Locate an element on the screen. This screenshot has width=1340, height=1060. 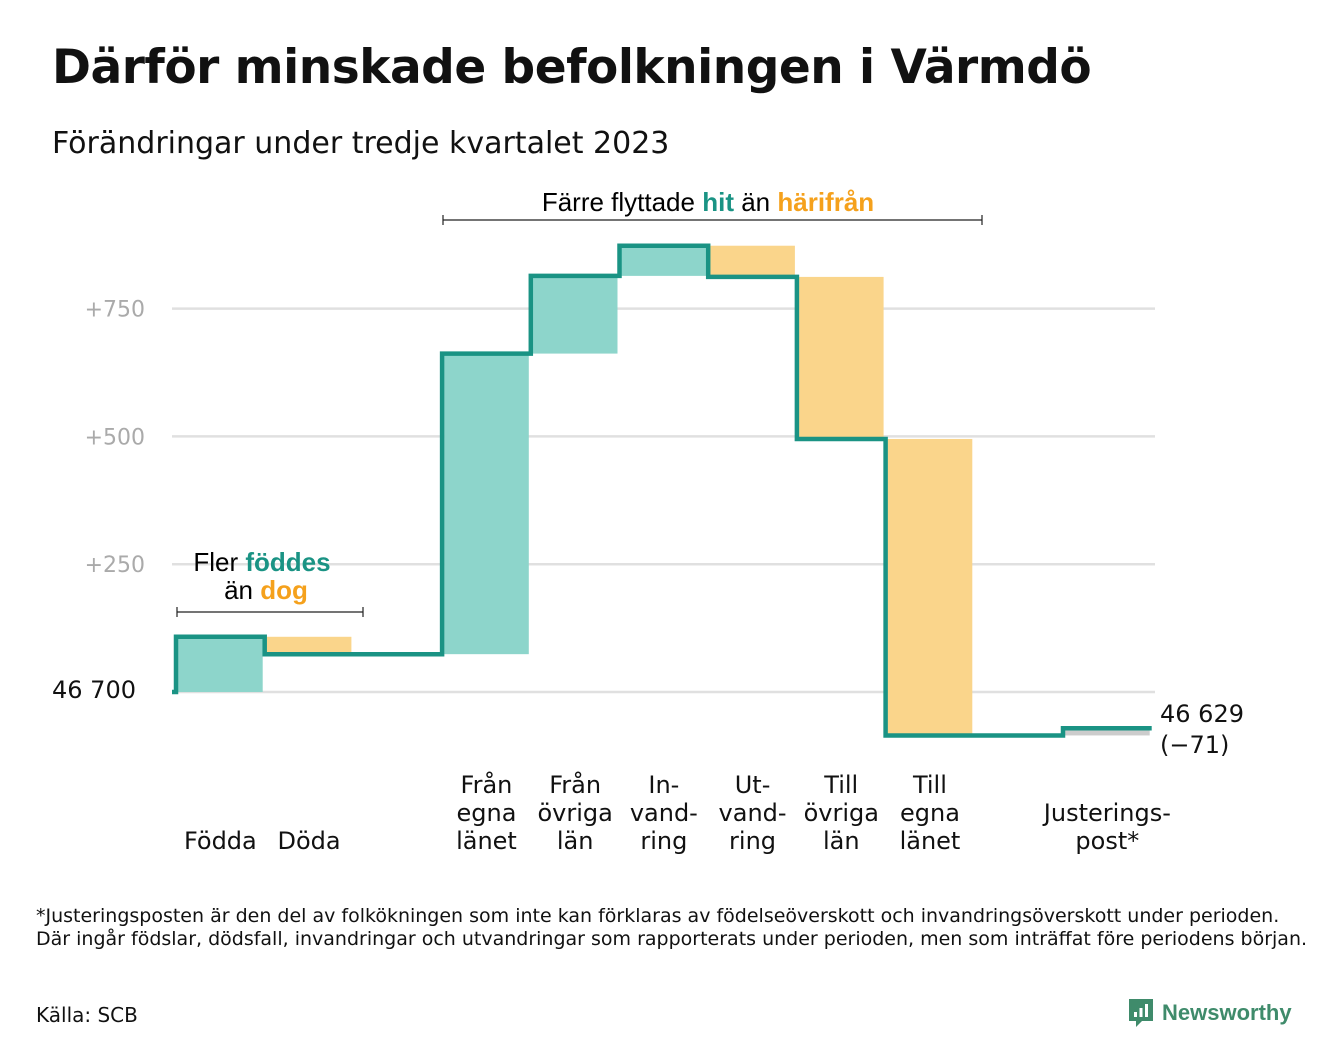
migration-annotation-bracket is located at coordinates (712, 220).